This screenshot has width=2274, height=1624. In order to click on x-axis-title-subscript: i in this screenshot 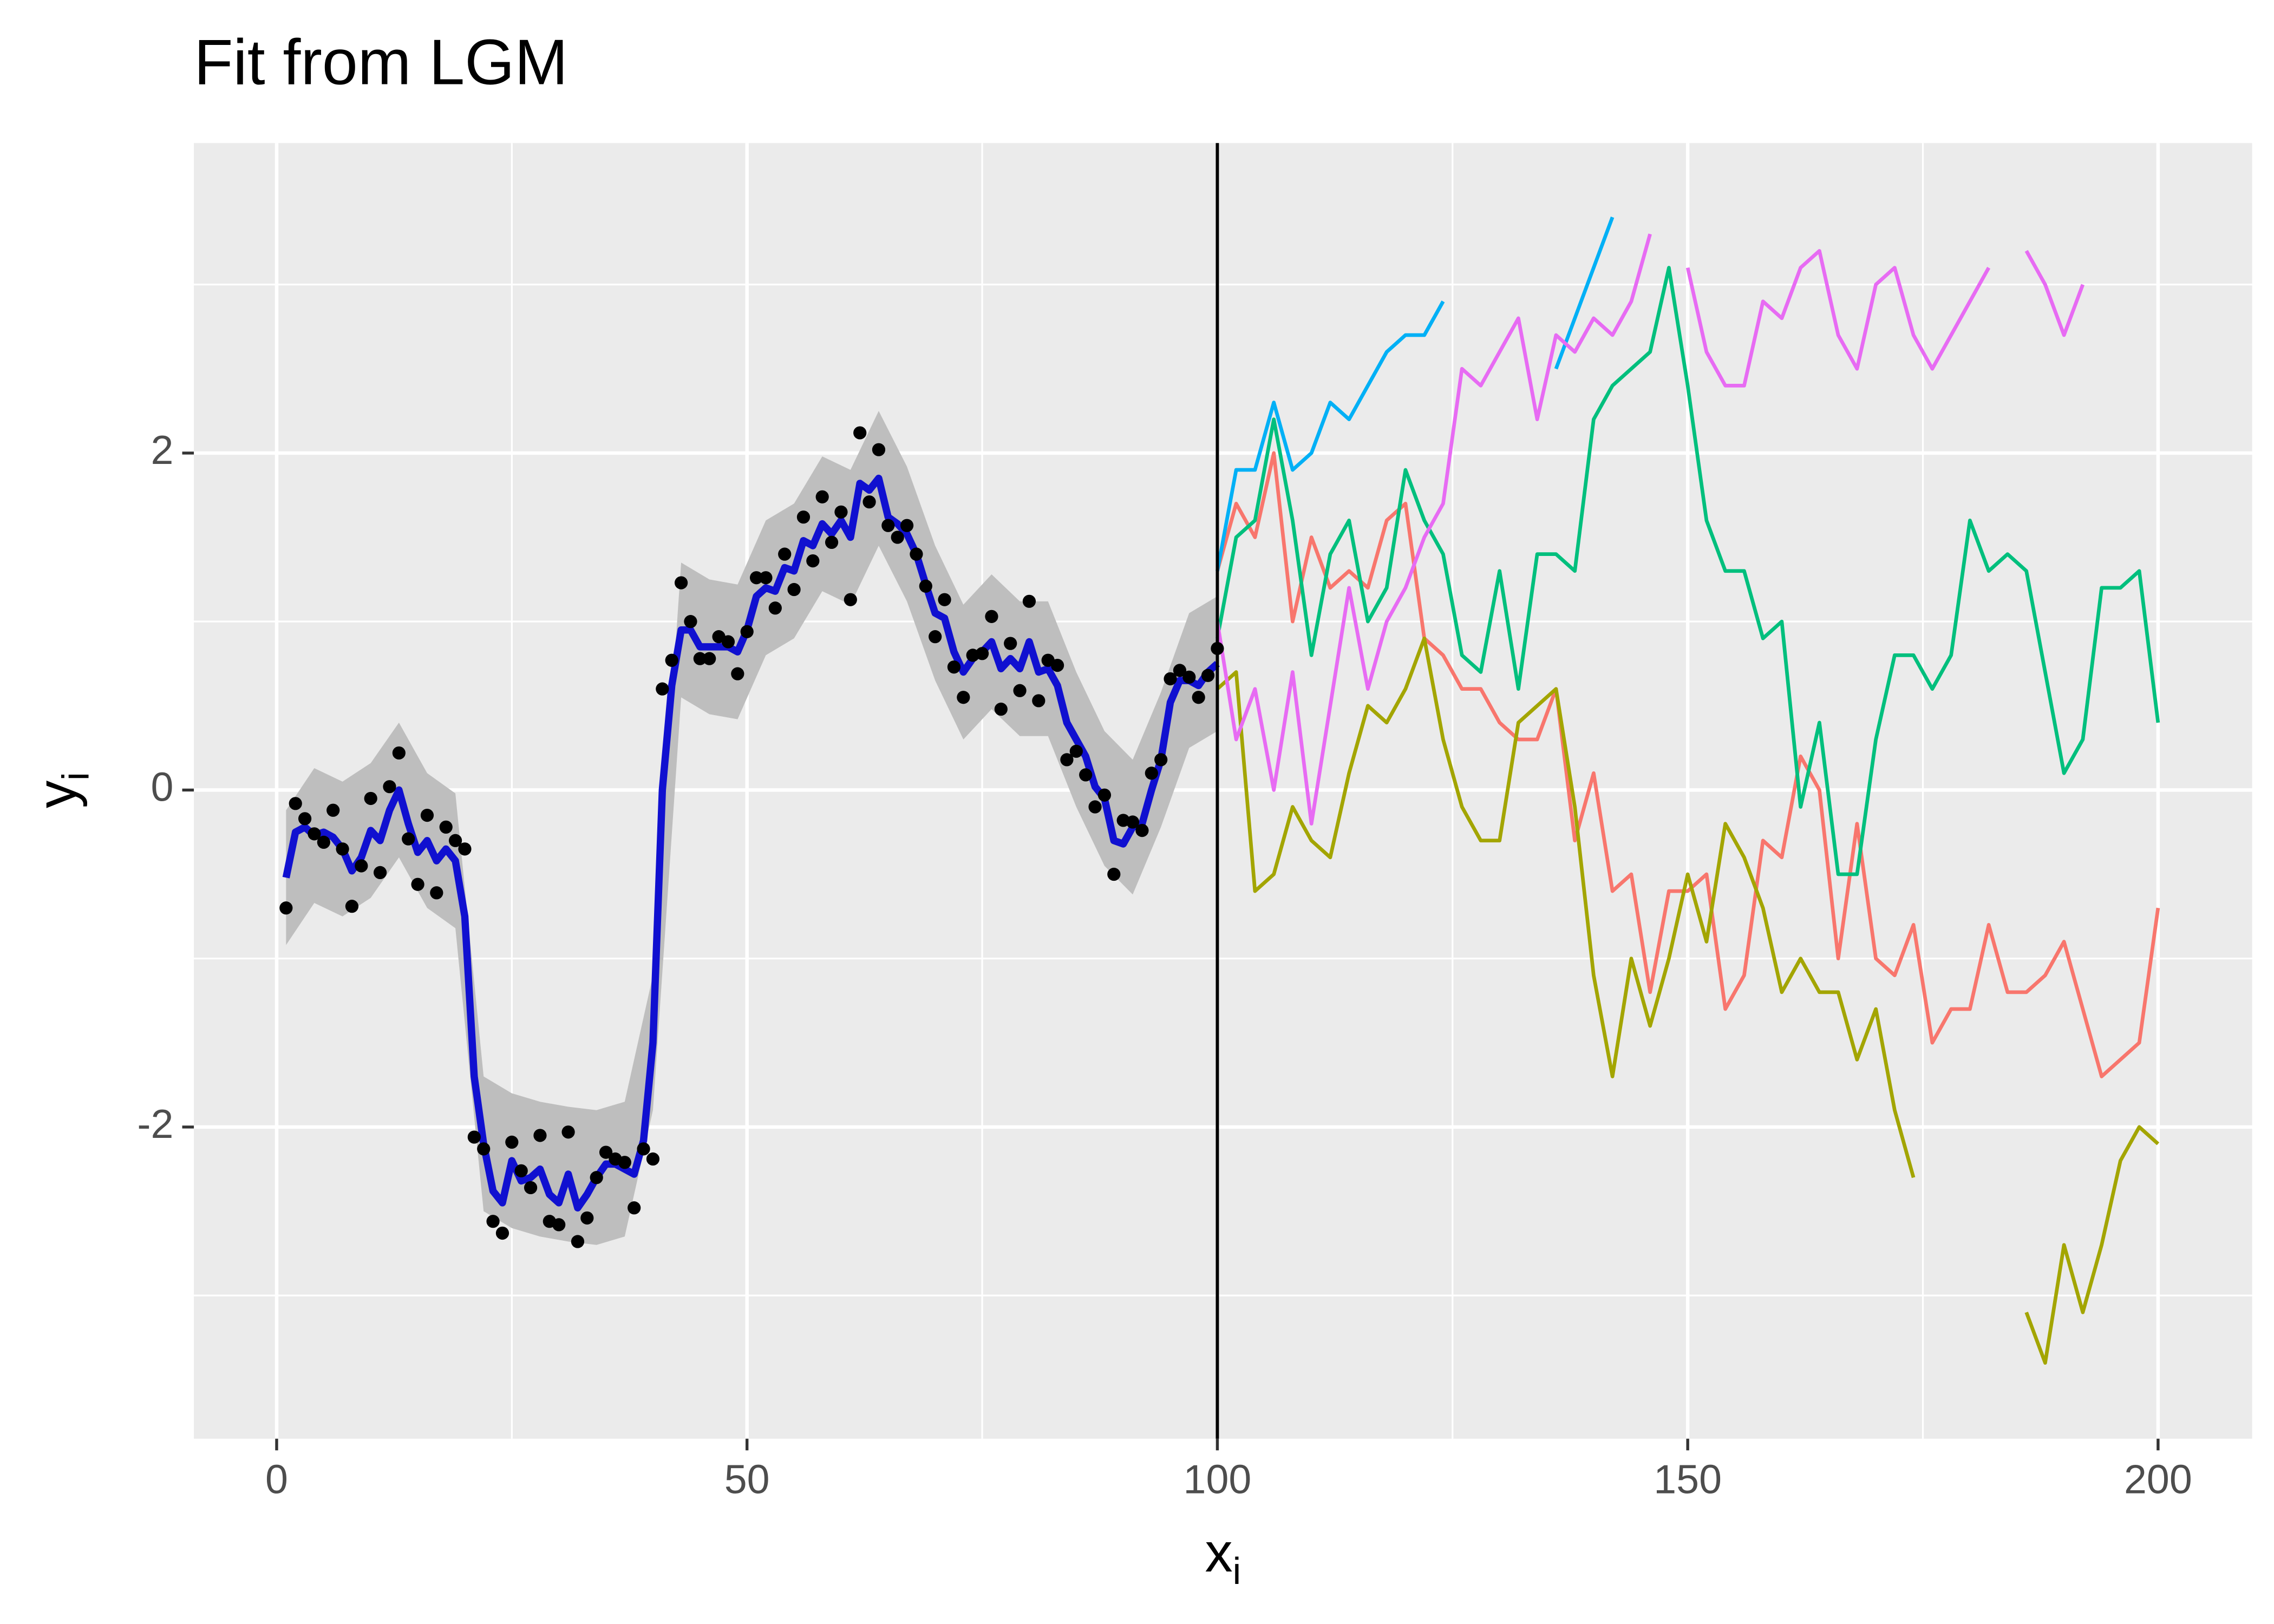, I will do `click(1237, 1572)`.